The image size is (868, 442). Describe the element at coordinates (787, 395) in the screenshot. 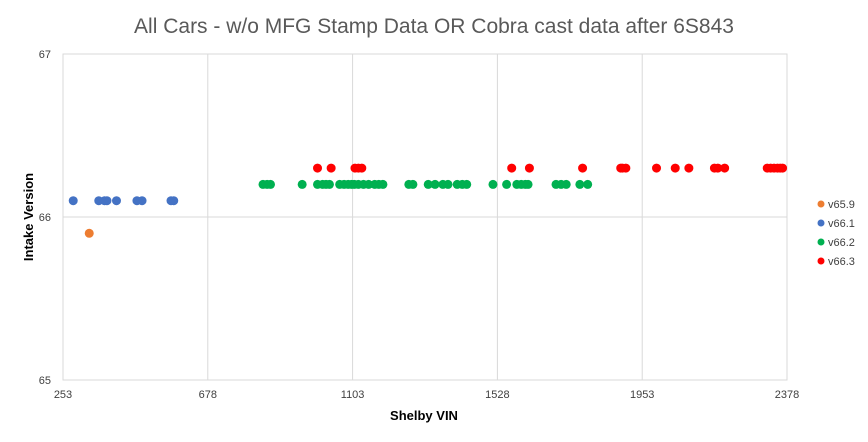

I see `x-tick-label: 2378` at that location.